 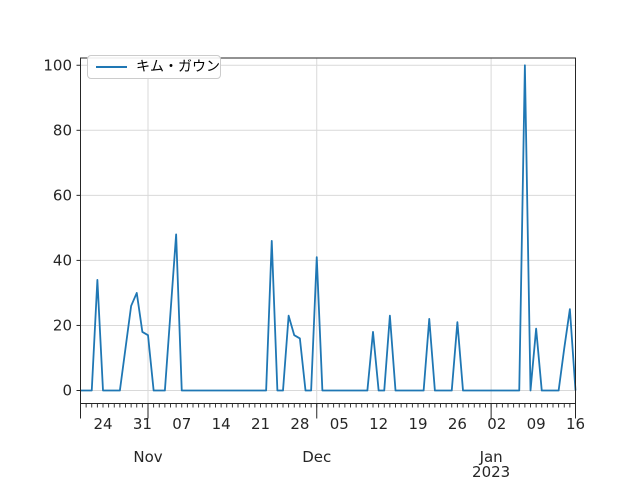 I want to click on x-day-tick-label: 31, so click(x=142, y=424).